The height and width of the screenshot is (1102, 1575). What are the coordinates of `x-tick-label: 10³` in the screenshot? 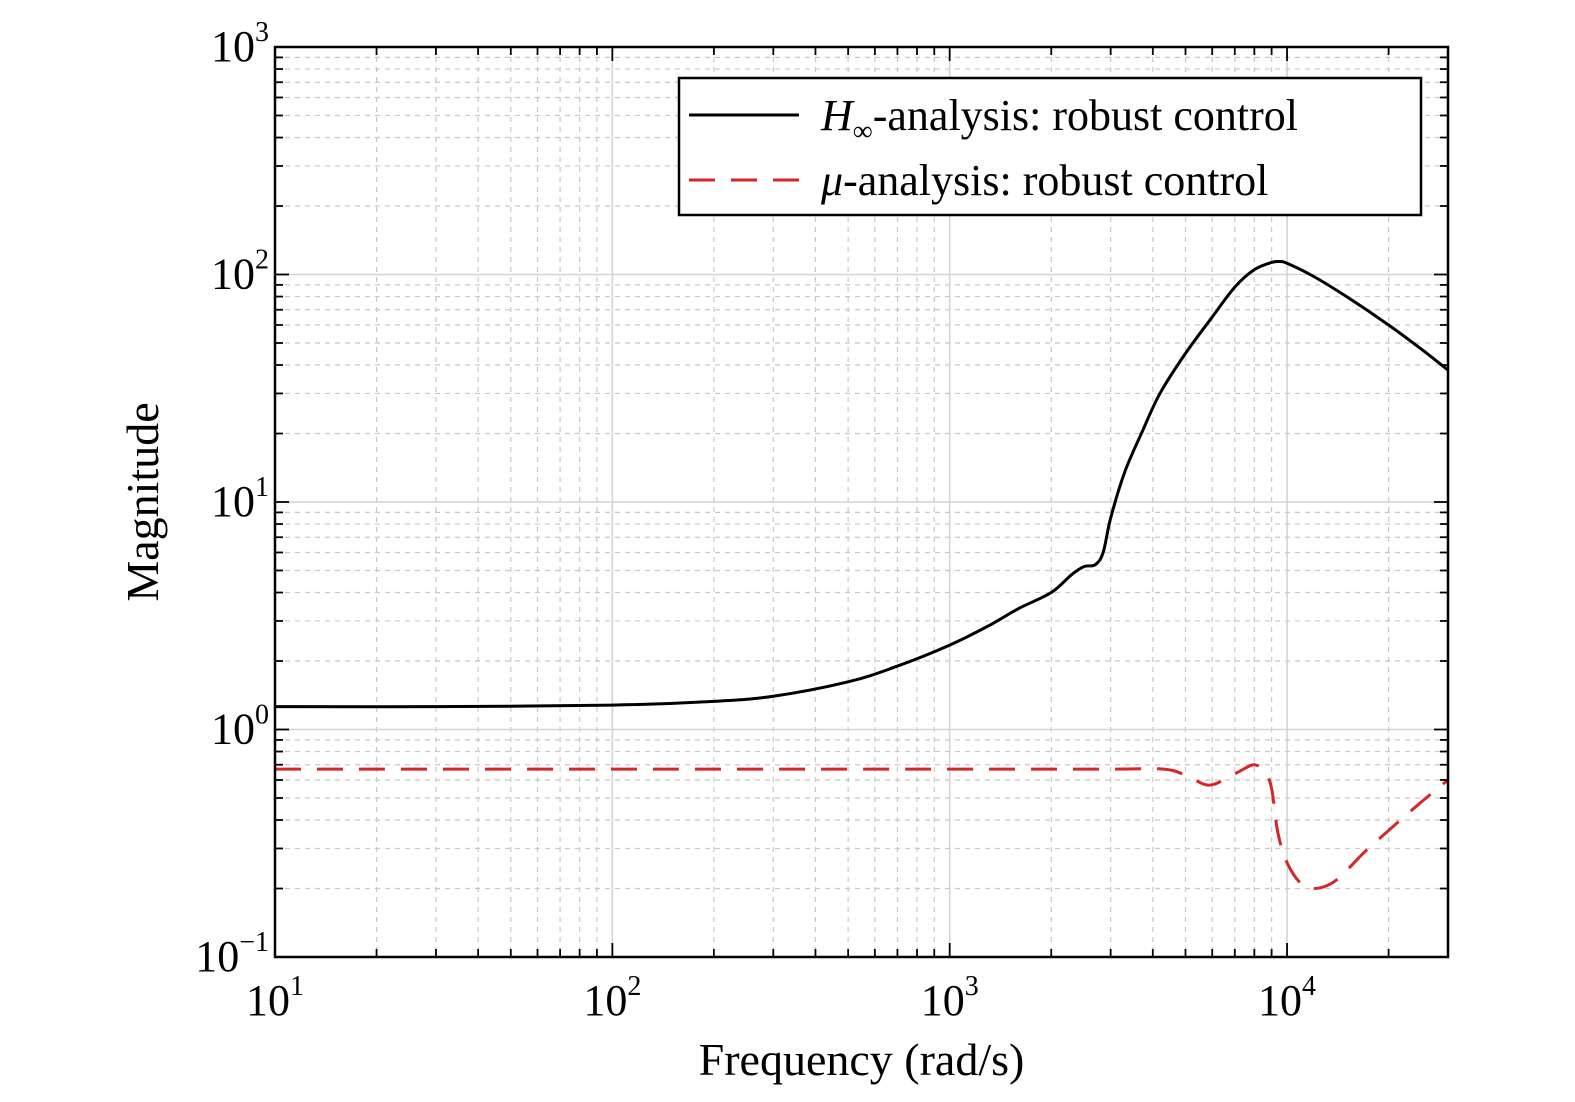 It's located at (950, 998).